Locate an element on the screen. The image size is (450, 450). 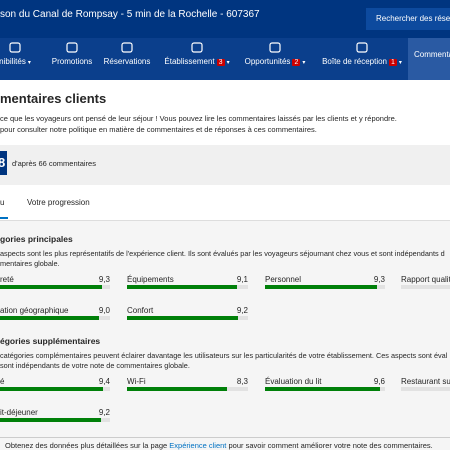
category-score: 9,0 is located at coordinates (104, 310).